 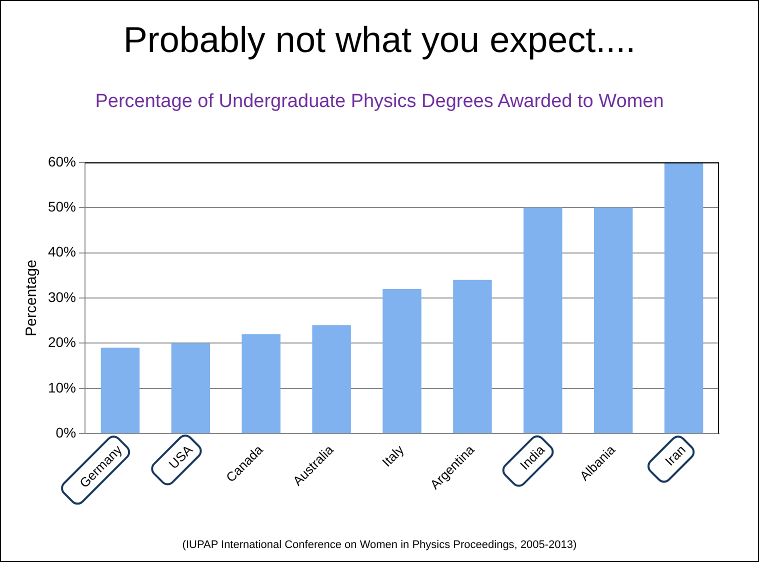 I want to click on y-tick-label: 30%, so click(x=62, y=296).